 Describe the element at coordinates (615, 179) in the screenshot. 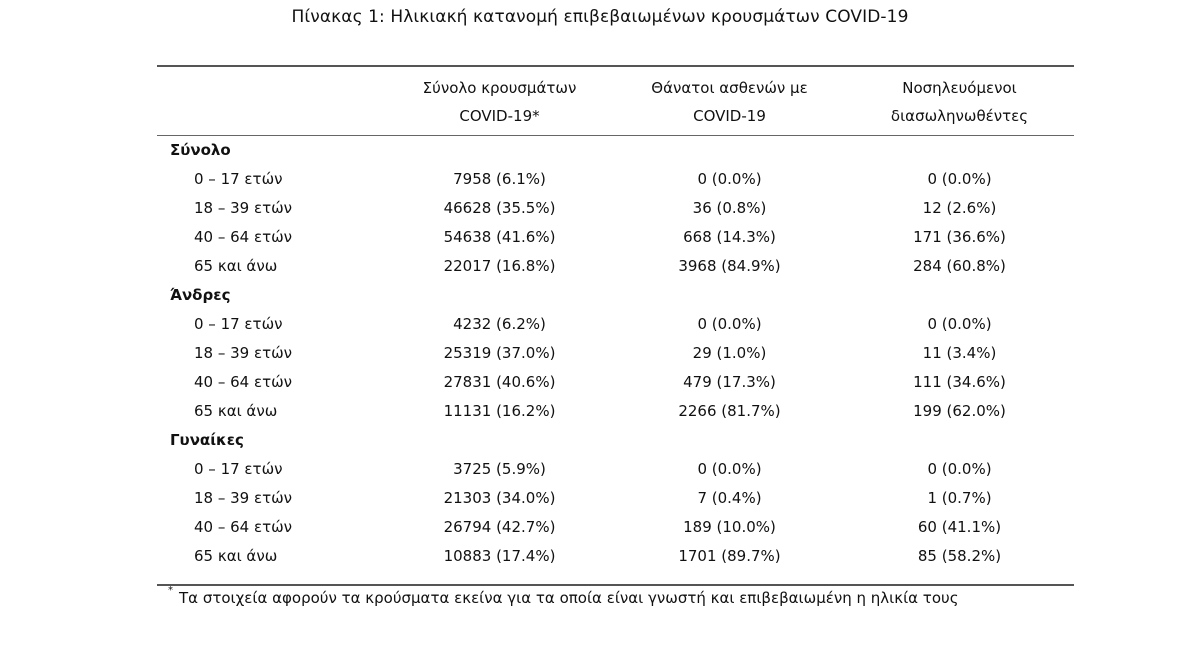

I see `table-row: 0 – 17 ετών 7958 (6.1%) 0 (0.0%) 0 (0.0%)` at that location.